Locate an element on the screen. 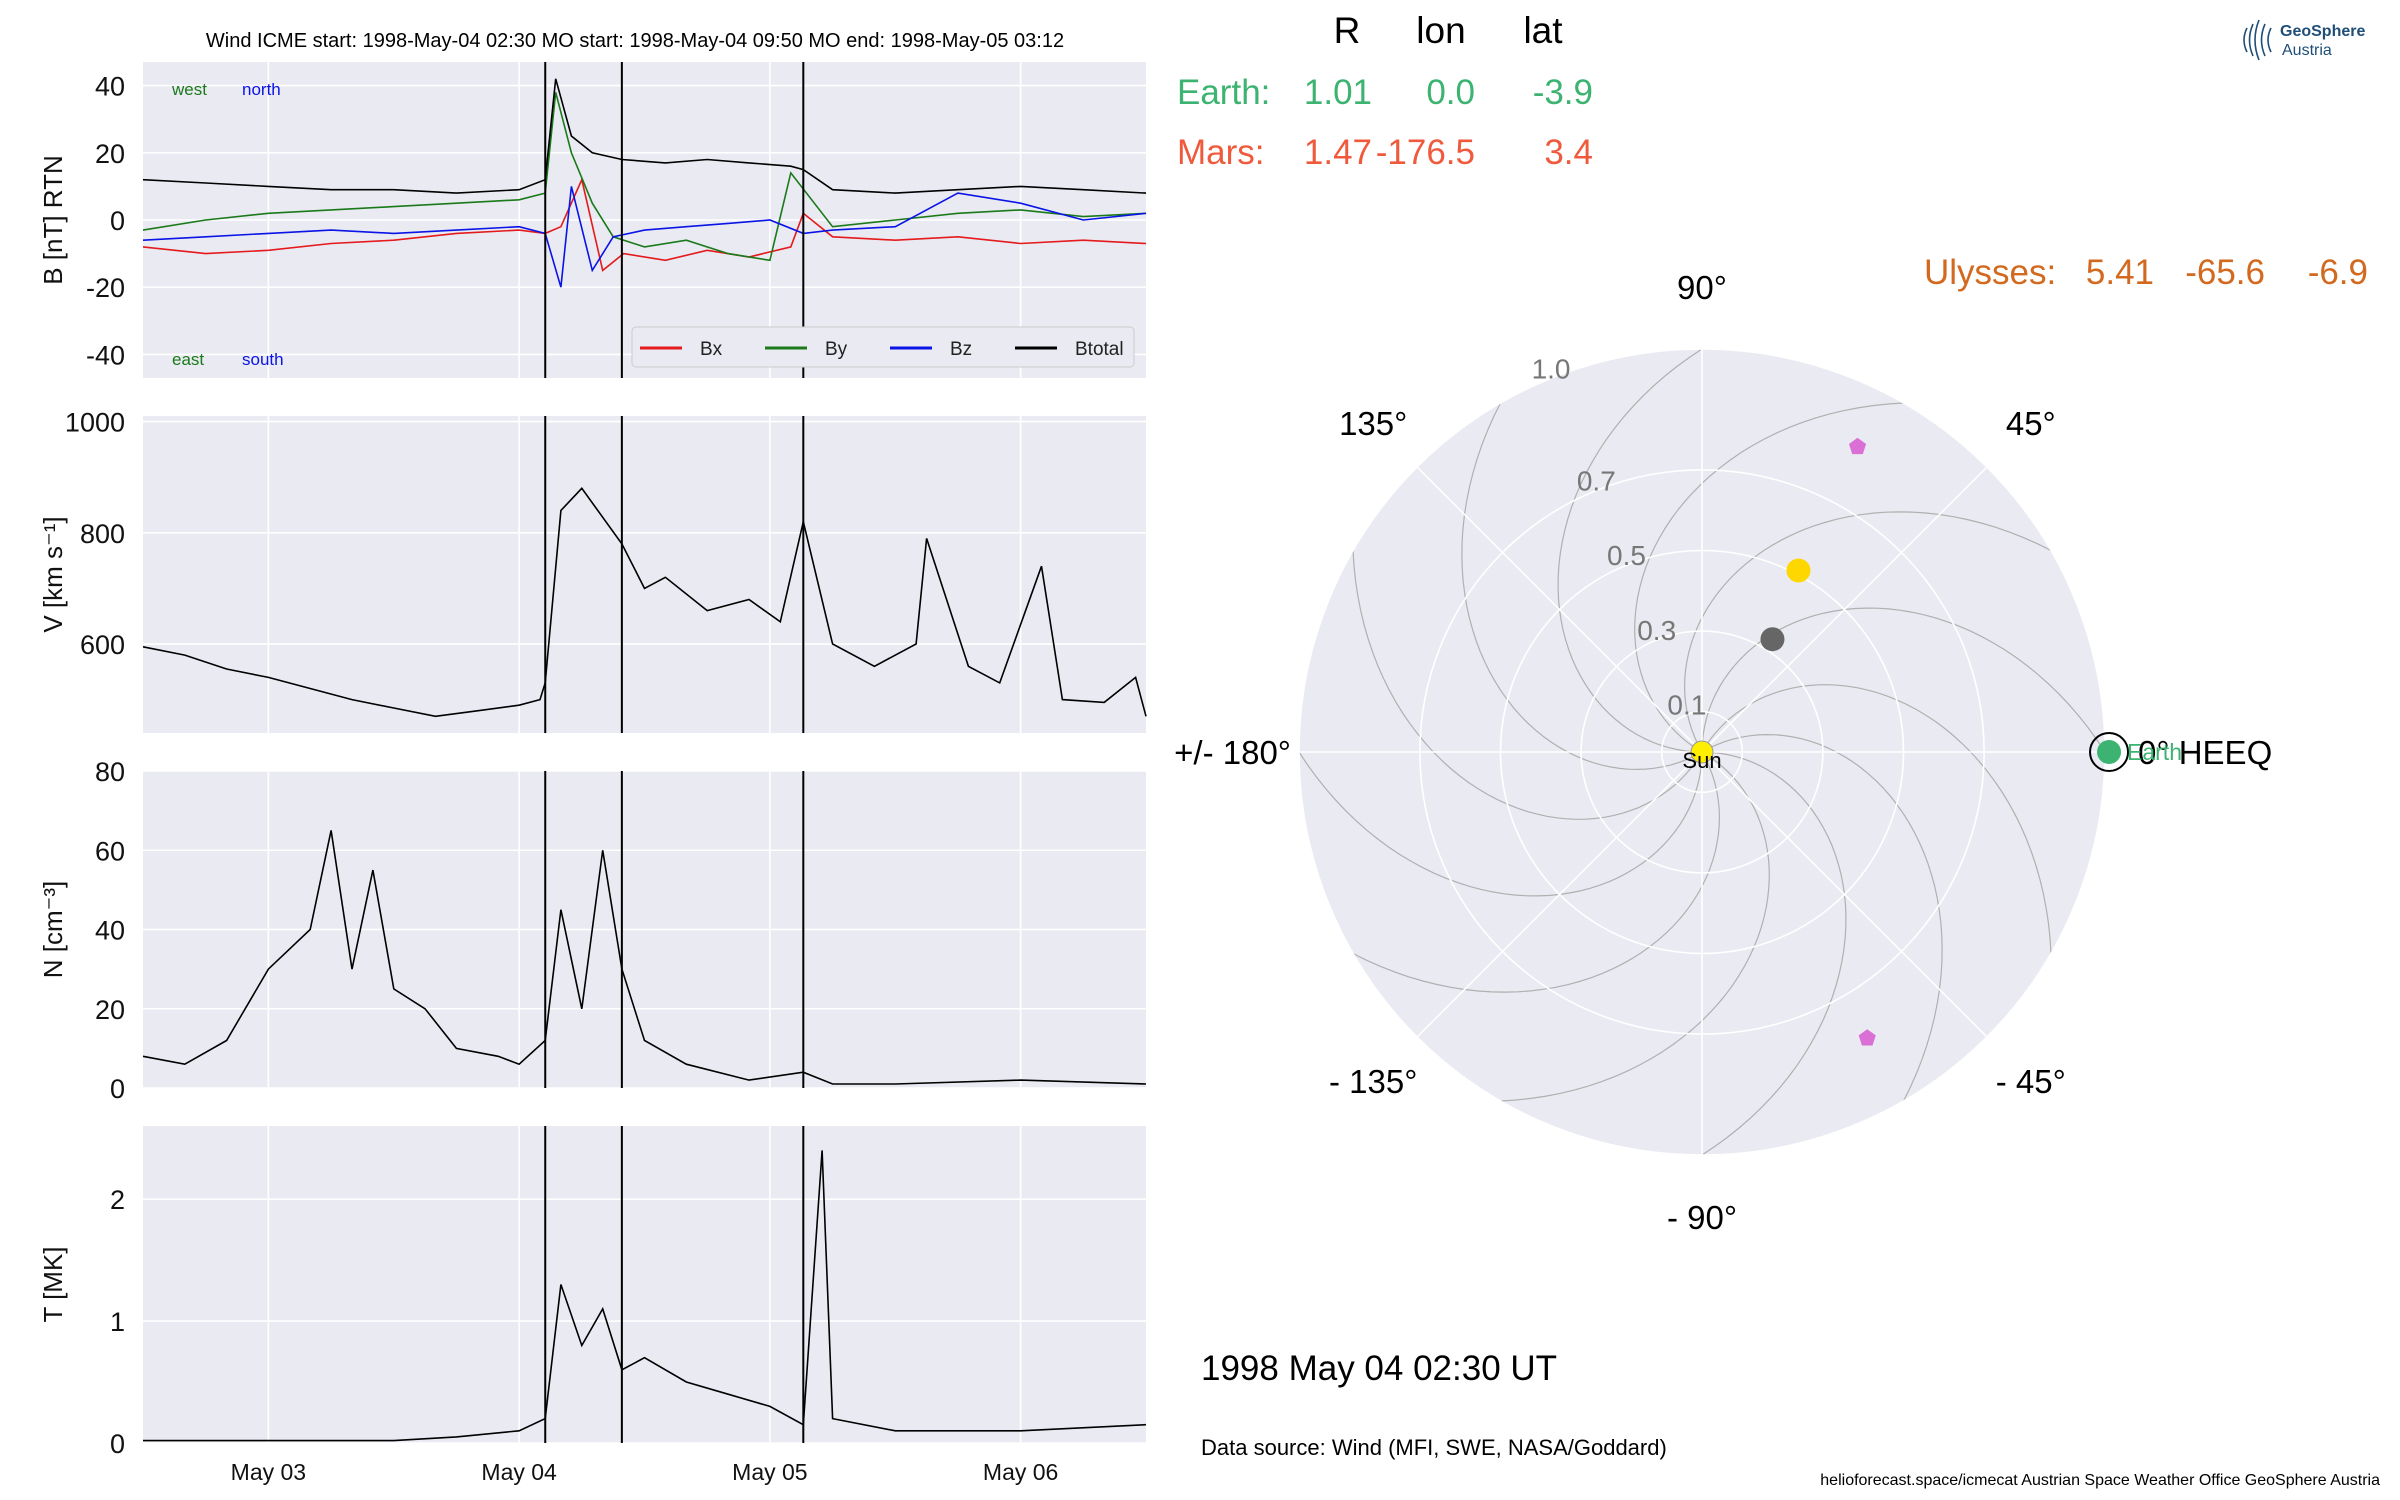 This screenshot has width=2400, height=1500. table-header-R: R is located at coordinates (1347, 30).